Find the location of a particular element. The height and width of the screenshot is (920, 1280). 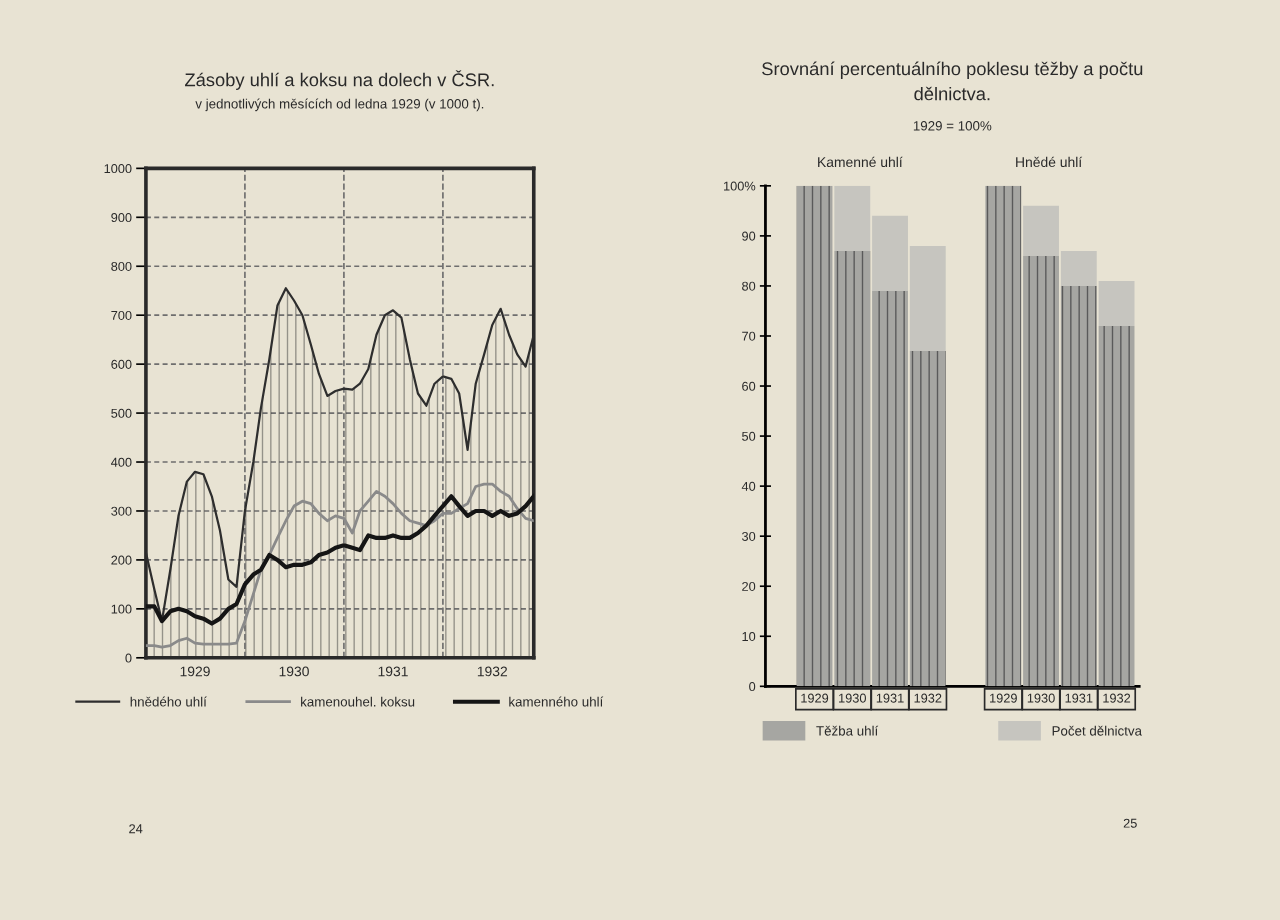

chart-title: Zásoby uhlí a koksu na dolech v ČSR. is located at coordinates (339, 80).